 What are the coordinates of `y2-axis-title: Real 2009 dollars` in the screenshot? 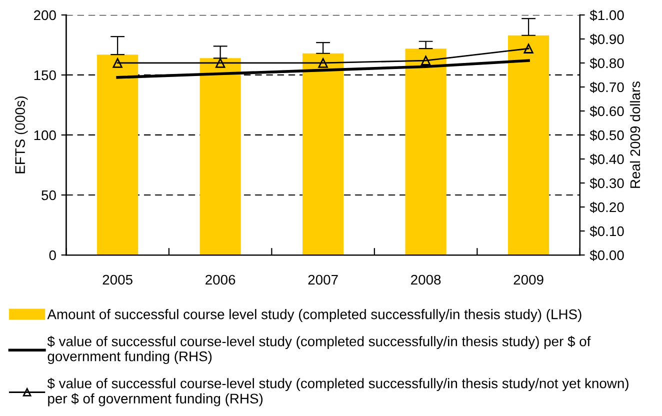 It's located at (635, 134).